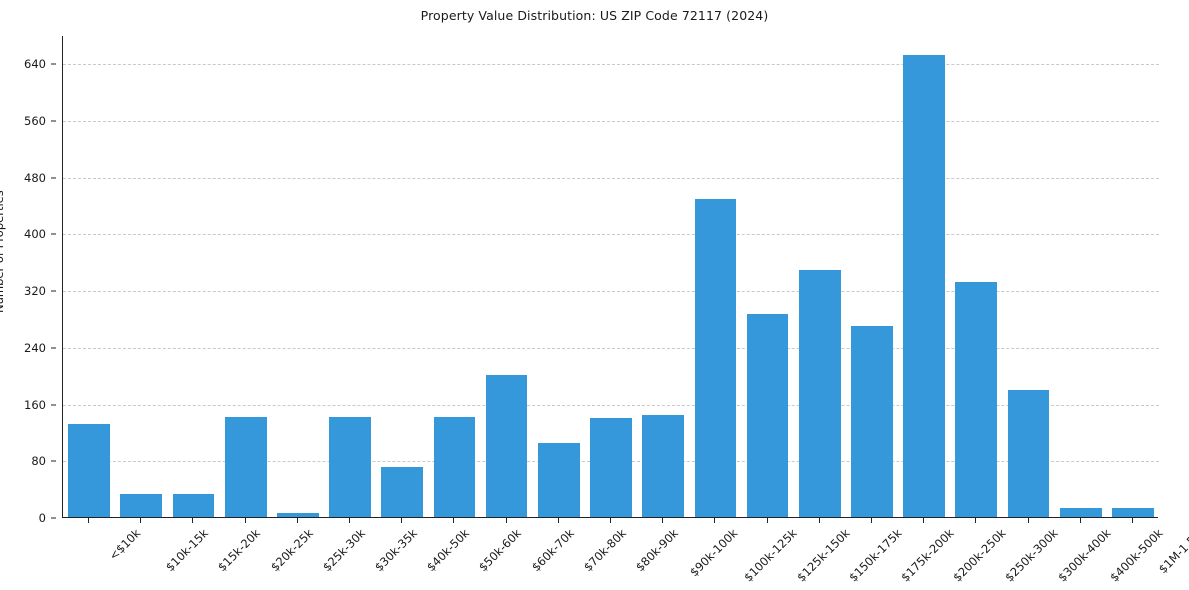 Image resolution: width=1189 pixels, height=590 pixels. What do you see at coordinates (35, 121) in the screenshot?
I see `y-tick-label: 560` at bounding box center [35, 121].